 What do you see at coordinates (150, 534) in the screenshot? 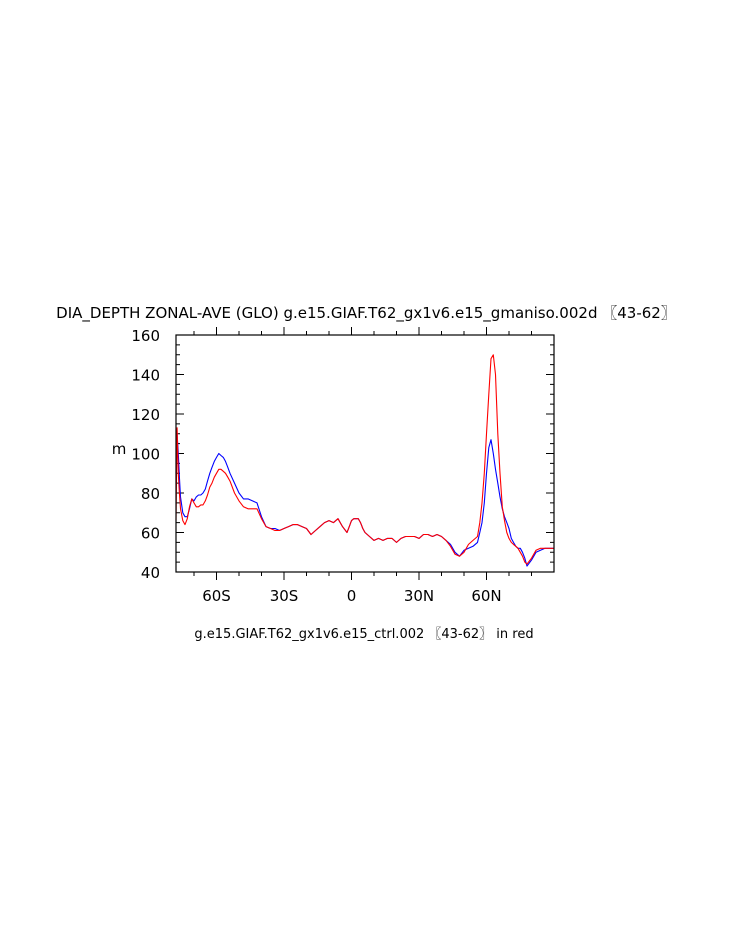
I see `y-tick-label: 60` at bounding box center [150, 534].